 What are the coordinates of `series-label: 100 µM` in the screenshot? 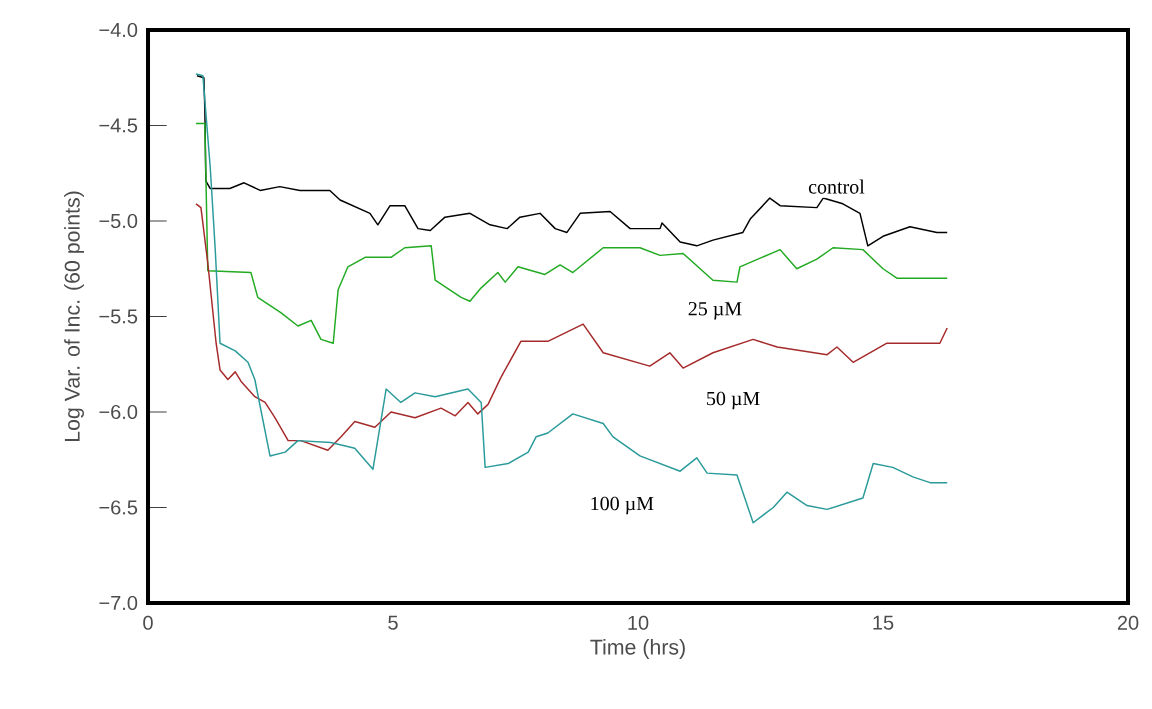 It's located at (622, 505).